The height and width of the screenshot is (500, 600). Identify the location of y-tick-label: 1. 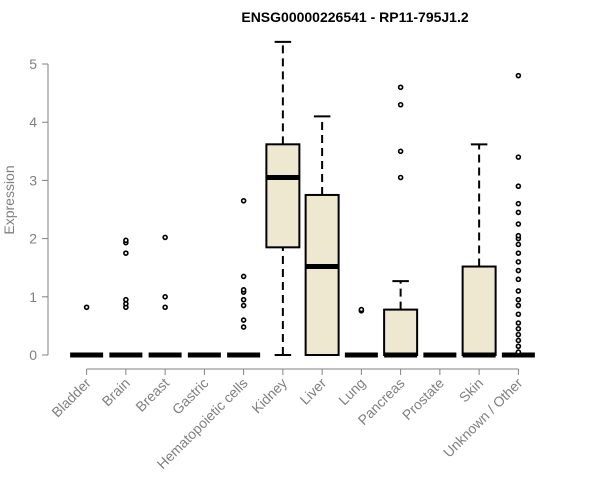
(33, 297).